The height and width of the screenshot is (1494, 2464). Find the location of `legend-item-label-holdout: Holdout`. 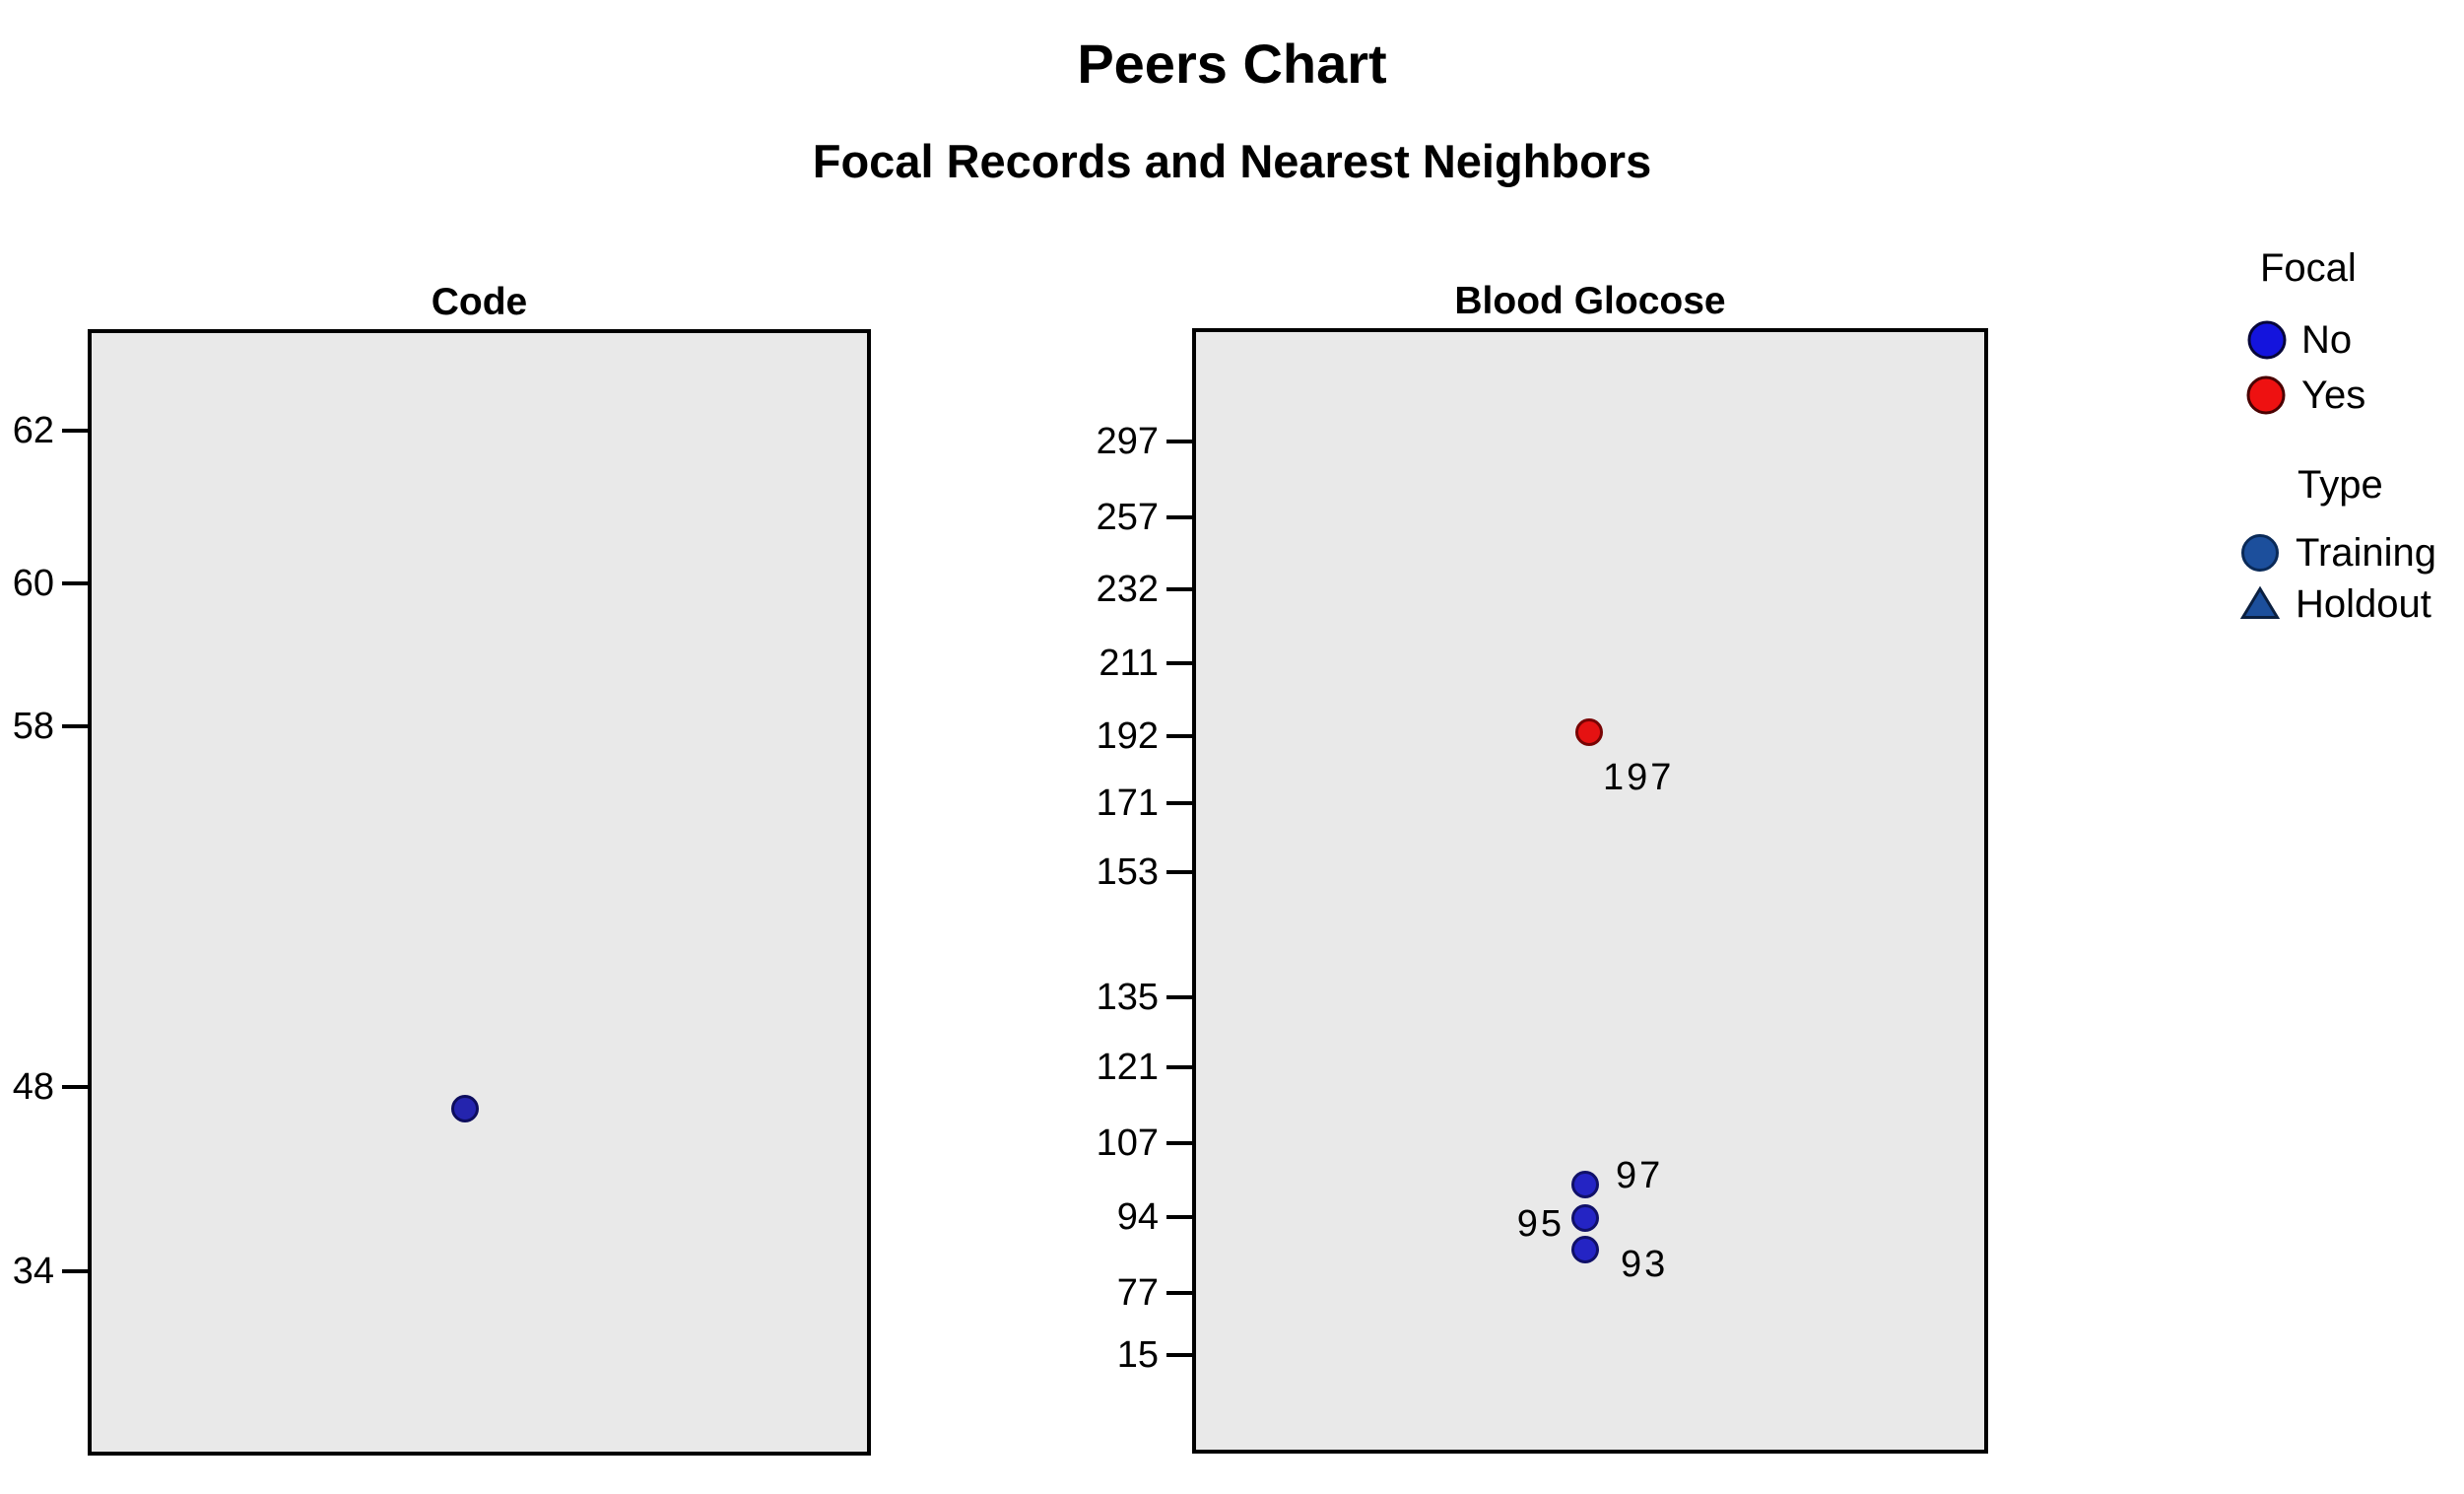

legend-item-label-holdout: Holdout is located at coordinates (2364, 604).